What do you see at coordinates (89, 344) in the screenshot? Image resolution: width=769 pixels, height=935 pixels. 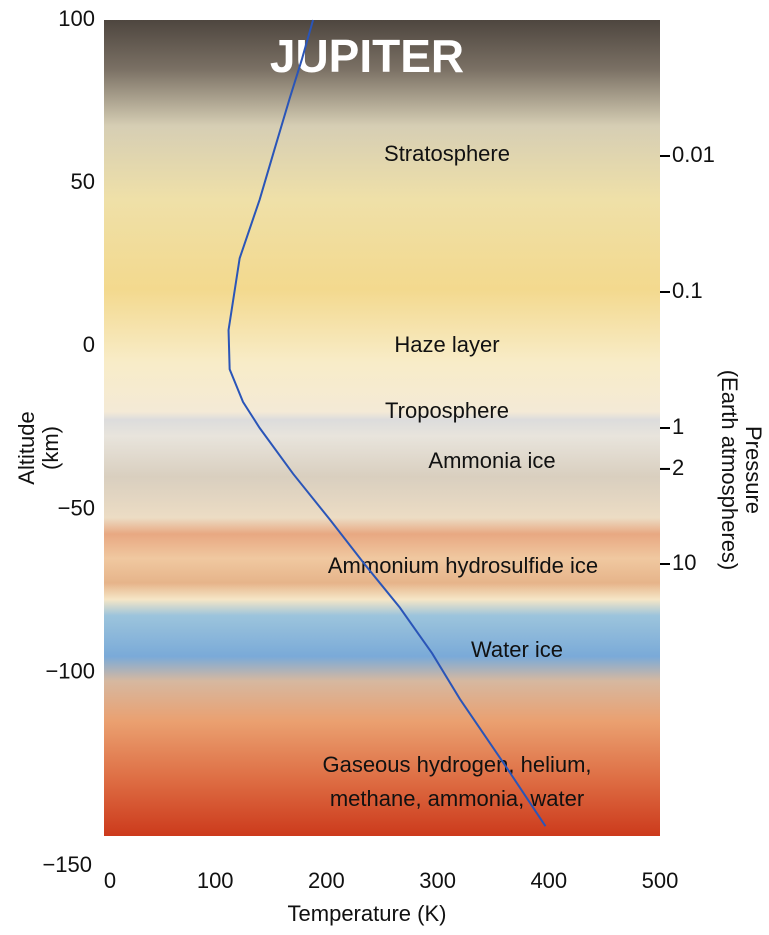 I see `y-tick-label: 0` at bounding box center [89, 344].